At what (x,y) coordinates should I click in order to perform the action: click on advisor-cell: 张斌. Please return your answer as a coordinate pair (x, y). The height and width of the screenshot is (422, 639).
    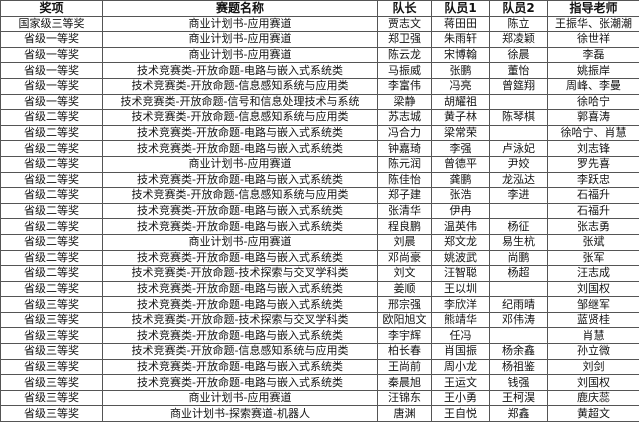
    Looking at the image, I should click on (593, 242).